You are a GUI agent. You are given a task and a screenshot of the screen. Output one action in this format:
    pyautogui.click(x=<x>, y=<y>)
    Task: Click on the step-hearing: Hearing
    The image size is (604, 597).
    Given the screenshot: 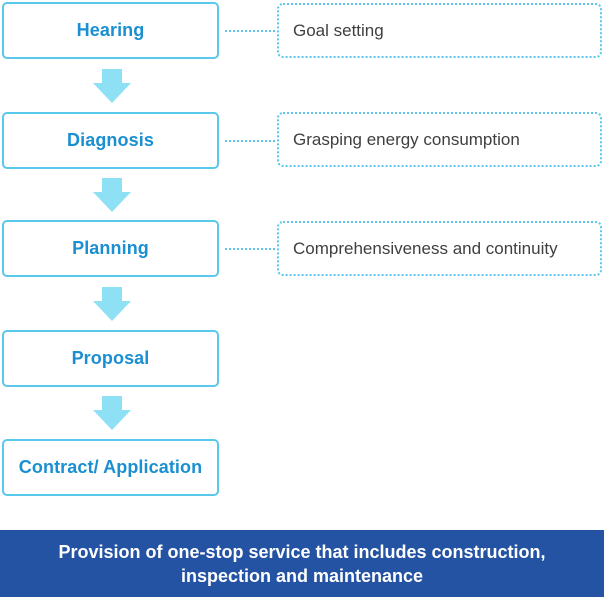 What is the action you would take?
    pyautogui.click(x=110, y=30)
    